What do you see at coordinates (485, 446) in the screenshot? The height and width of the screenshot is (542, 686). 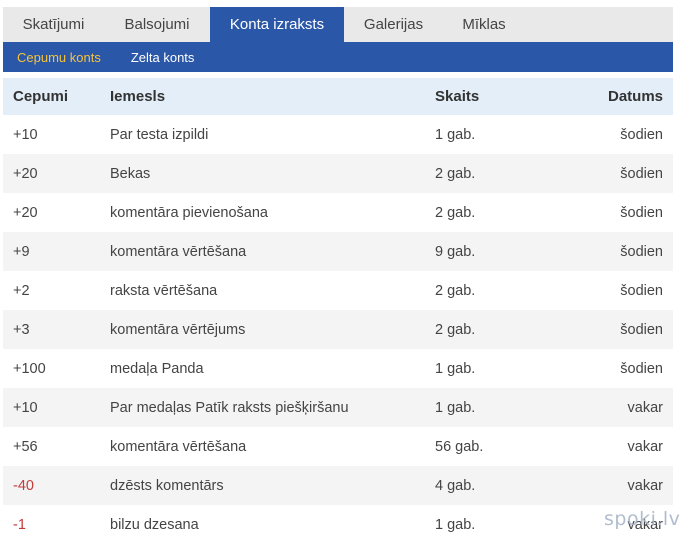 I see `cell-count: 56 gab.` at bounding box center [485, 446].